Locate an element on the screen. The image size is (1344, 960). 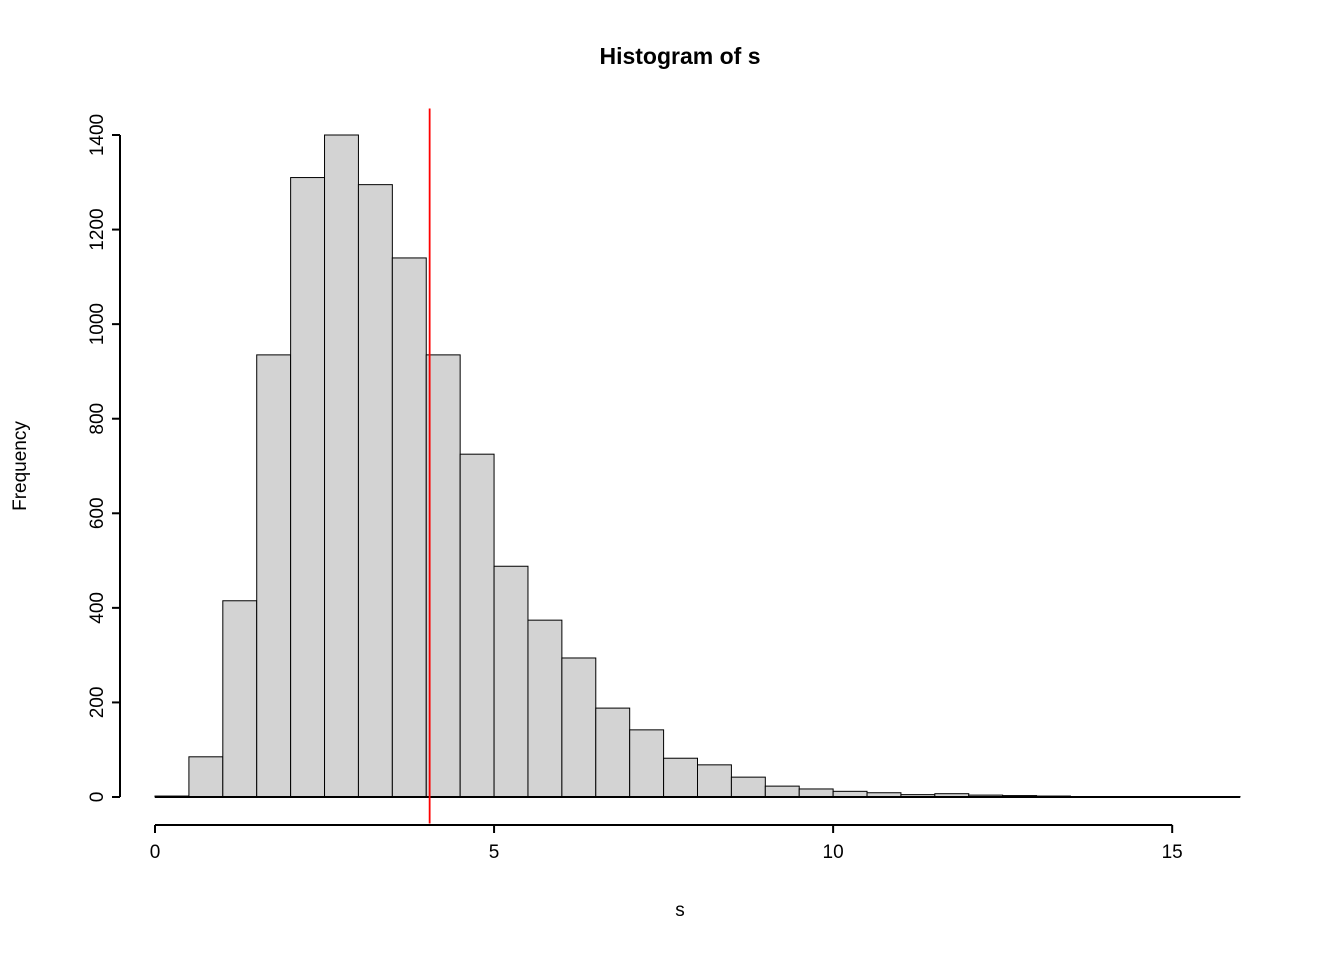
x-tick-label: 10 is located at coordinates (833, 852).